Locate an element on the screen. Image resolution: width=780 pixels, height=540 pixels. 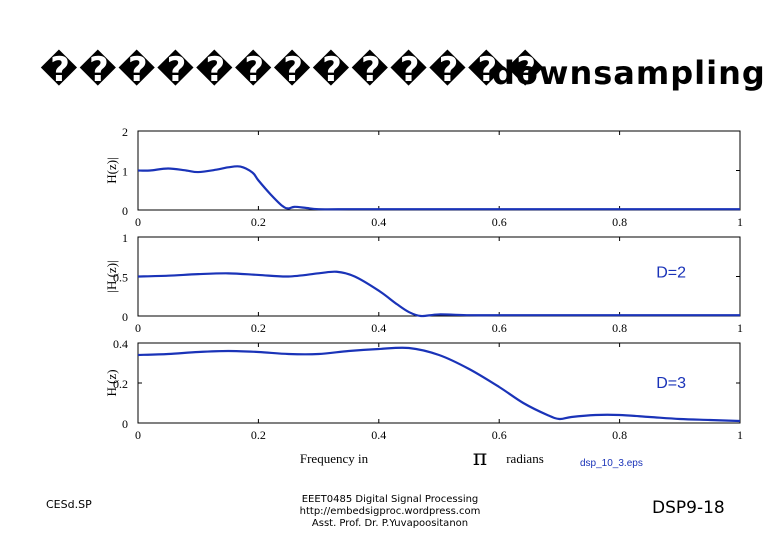
pi-symbol: π is located at coordinates (480, 458).